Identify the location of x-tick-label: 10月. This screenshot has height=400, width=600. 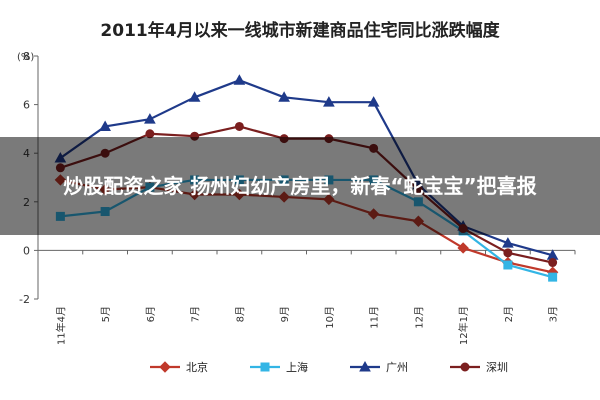
(330, 317).